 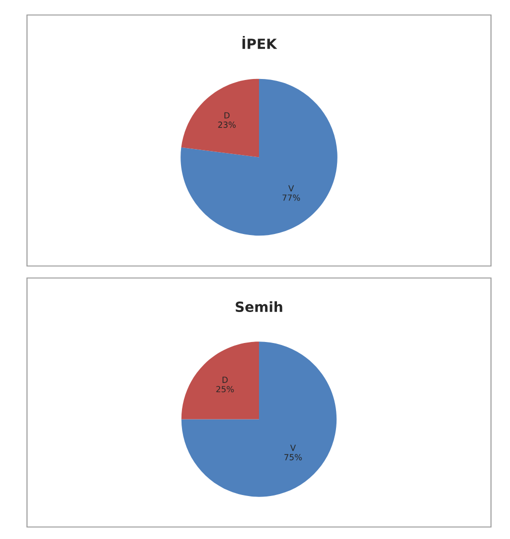 What do you see at coordinates (260, 42) in the screenshot?
I see `chart-title: İPEK` at bounding box center [260, 42].